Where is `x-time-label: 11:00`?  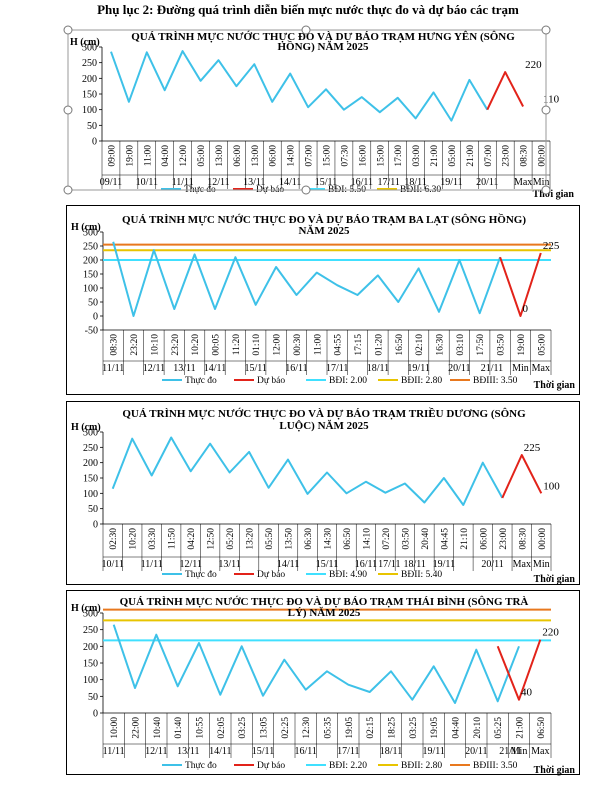
x-time-label: 11:00 is located at coordinates (318, 345).